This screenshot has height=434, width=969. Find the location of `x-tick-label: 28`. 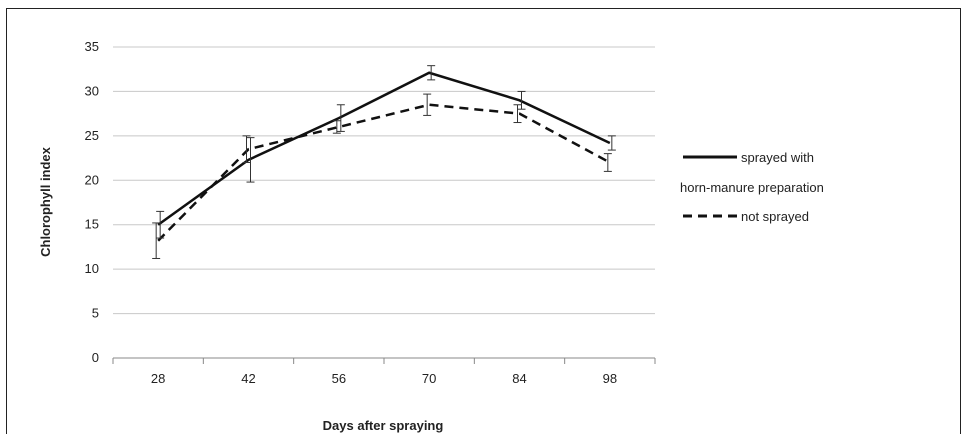

x-tick-label: 28 is located at coordinates (158, 378).